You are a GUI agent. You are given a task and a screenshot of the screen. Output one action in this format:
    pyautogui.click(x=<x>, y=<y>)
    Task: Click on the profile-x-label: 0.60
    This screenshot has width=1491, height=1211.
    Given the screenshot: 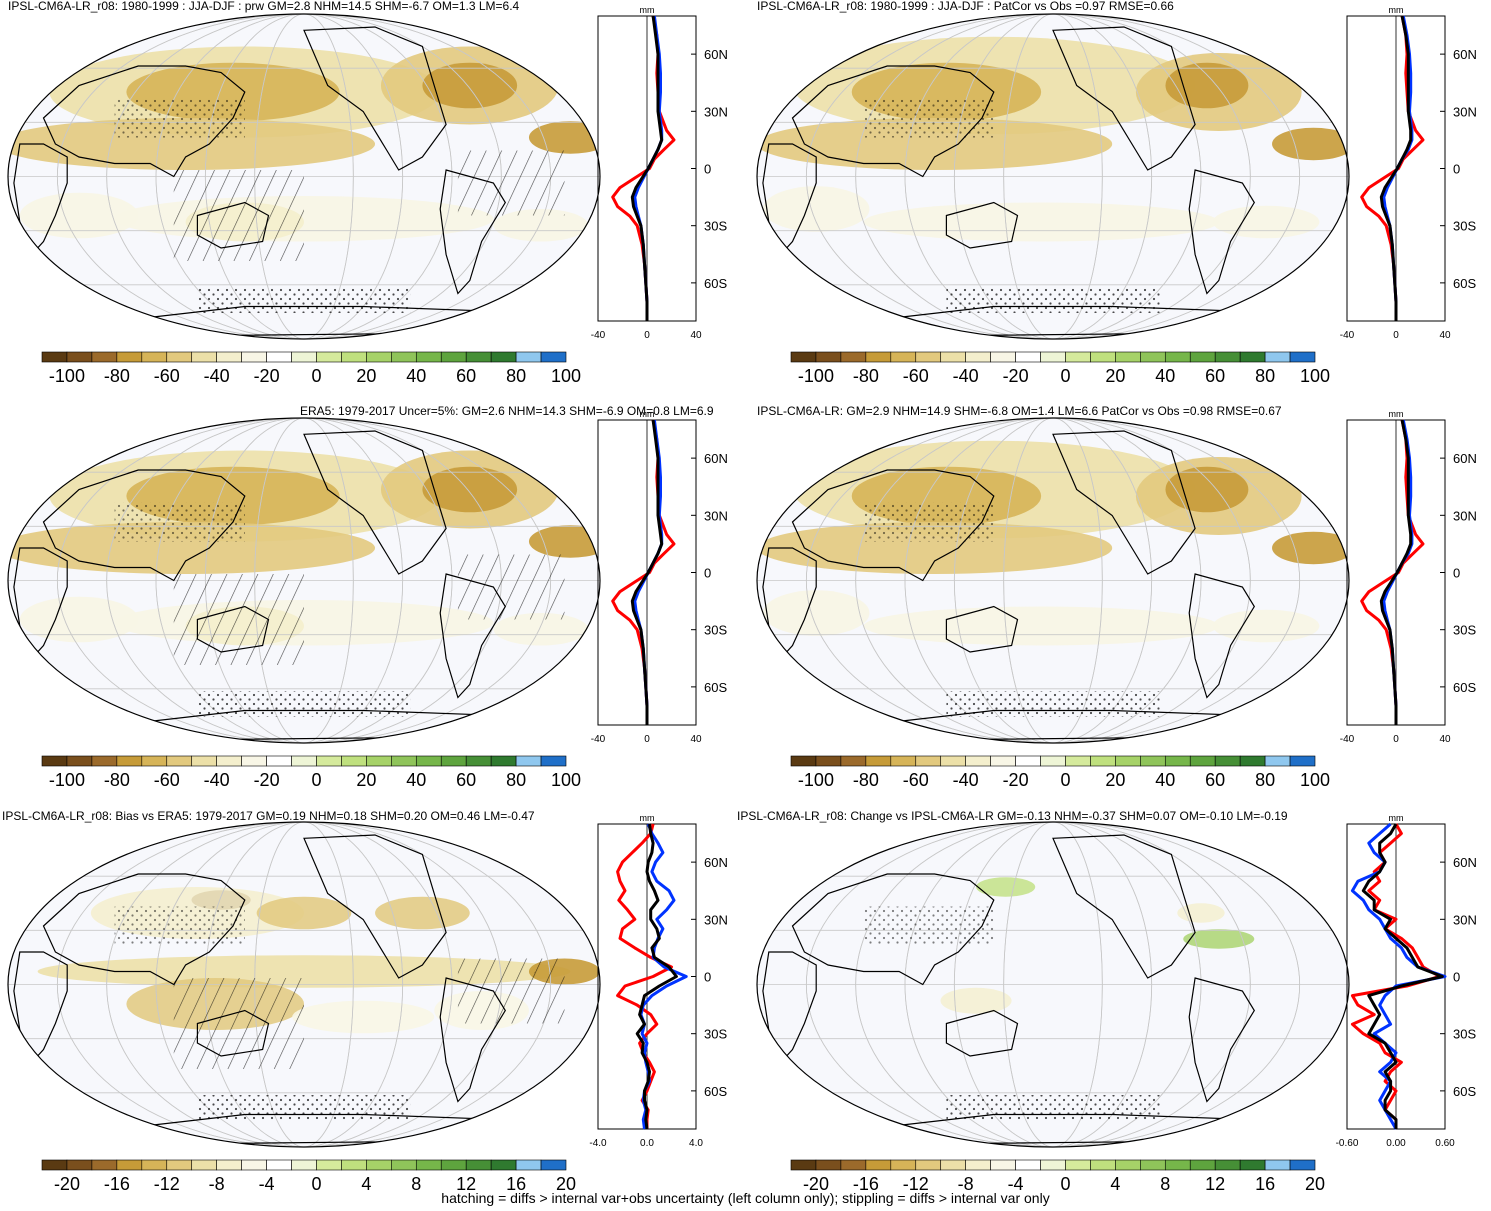 What is the action you would take?
    pyautogui.click(x=1445, y=1143)
    